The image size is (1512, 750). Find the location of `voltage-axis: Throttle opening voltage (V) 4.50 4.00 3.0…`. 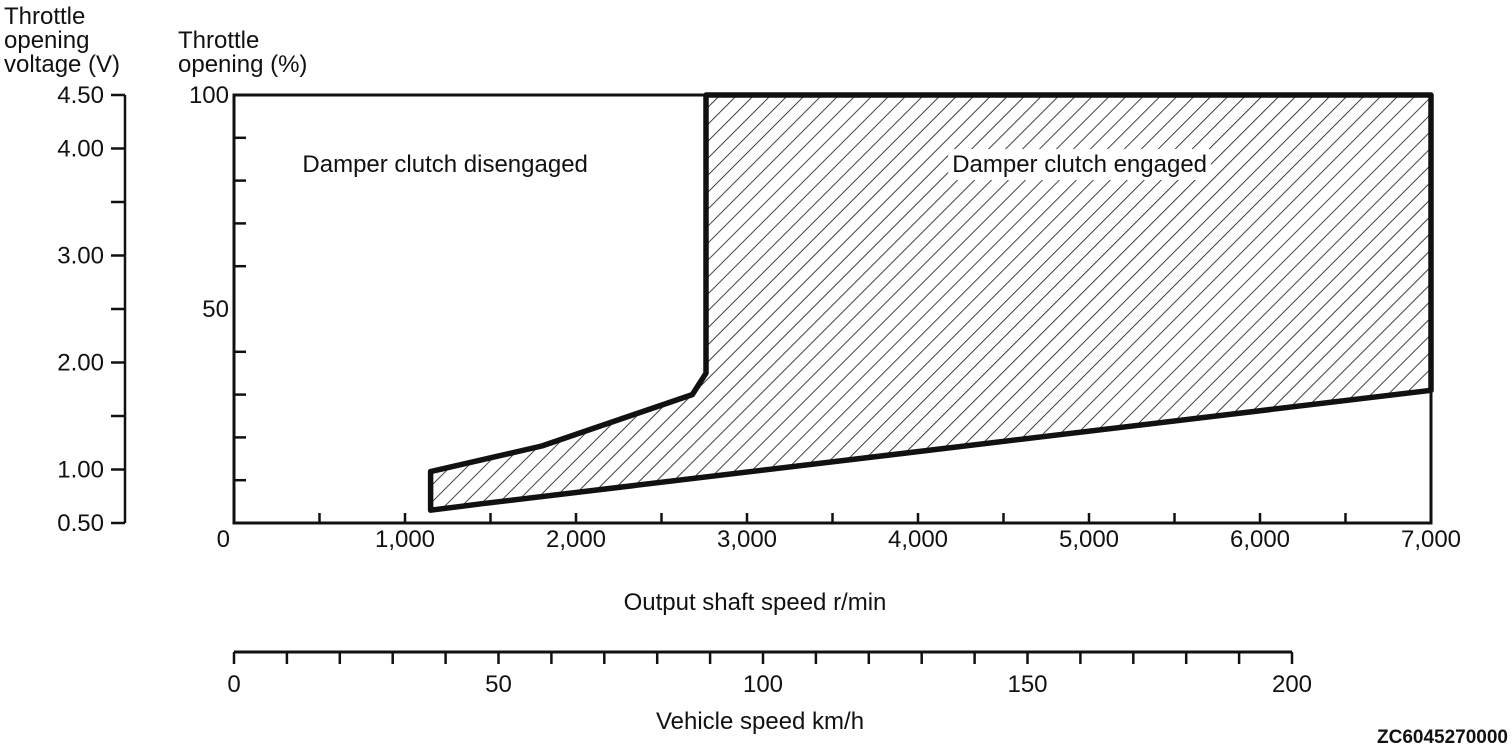

voltage-axis: Throttle opening voltage (V) 4.50 4.00 3.0… is located at coordinates (65, 270).